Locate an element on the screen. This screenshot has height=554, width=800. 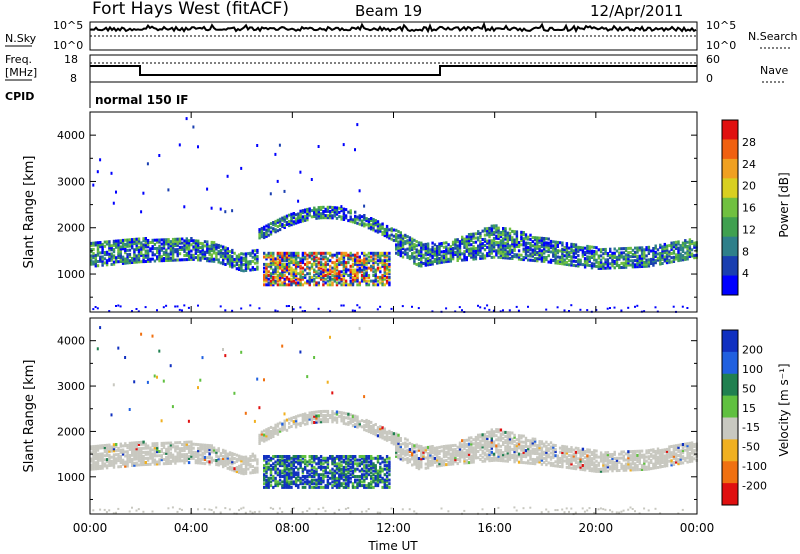
colorbar-tick-label: 28 is located at coordinates (749, 142).